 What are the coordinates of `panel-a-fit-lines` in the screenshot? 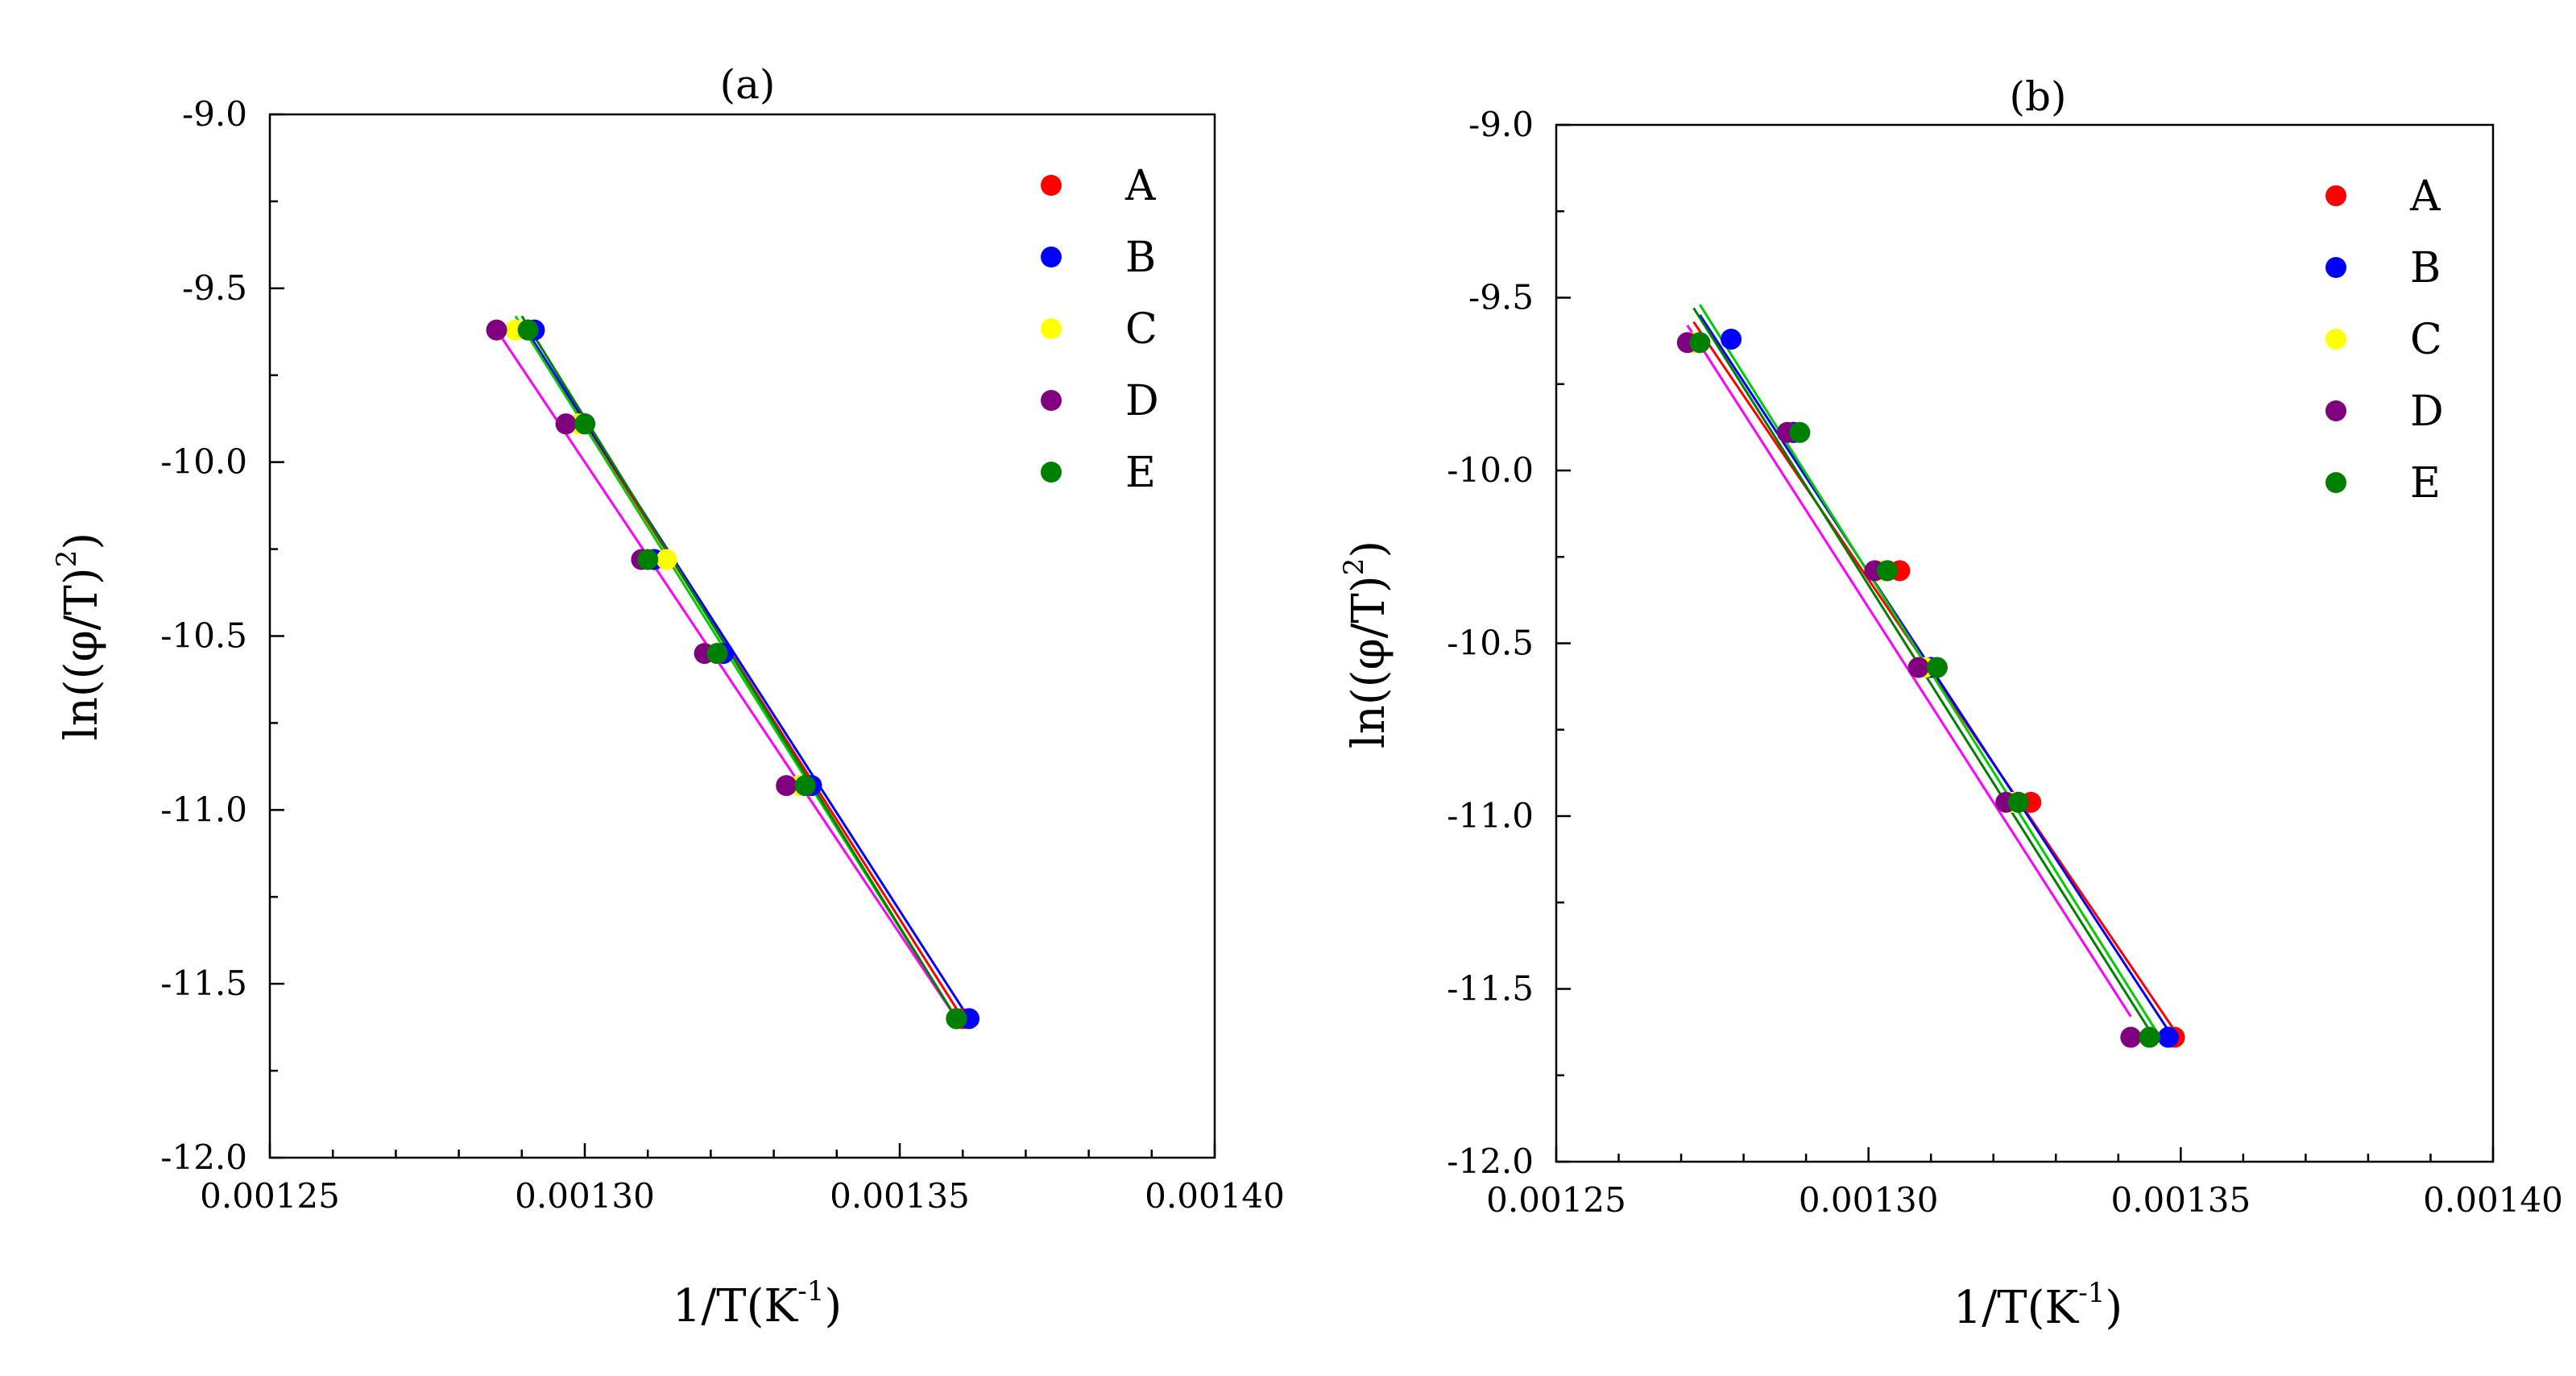 It's located at (733, 667).